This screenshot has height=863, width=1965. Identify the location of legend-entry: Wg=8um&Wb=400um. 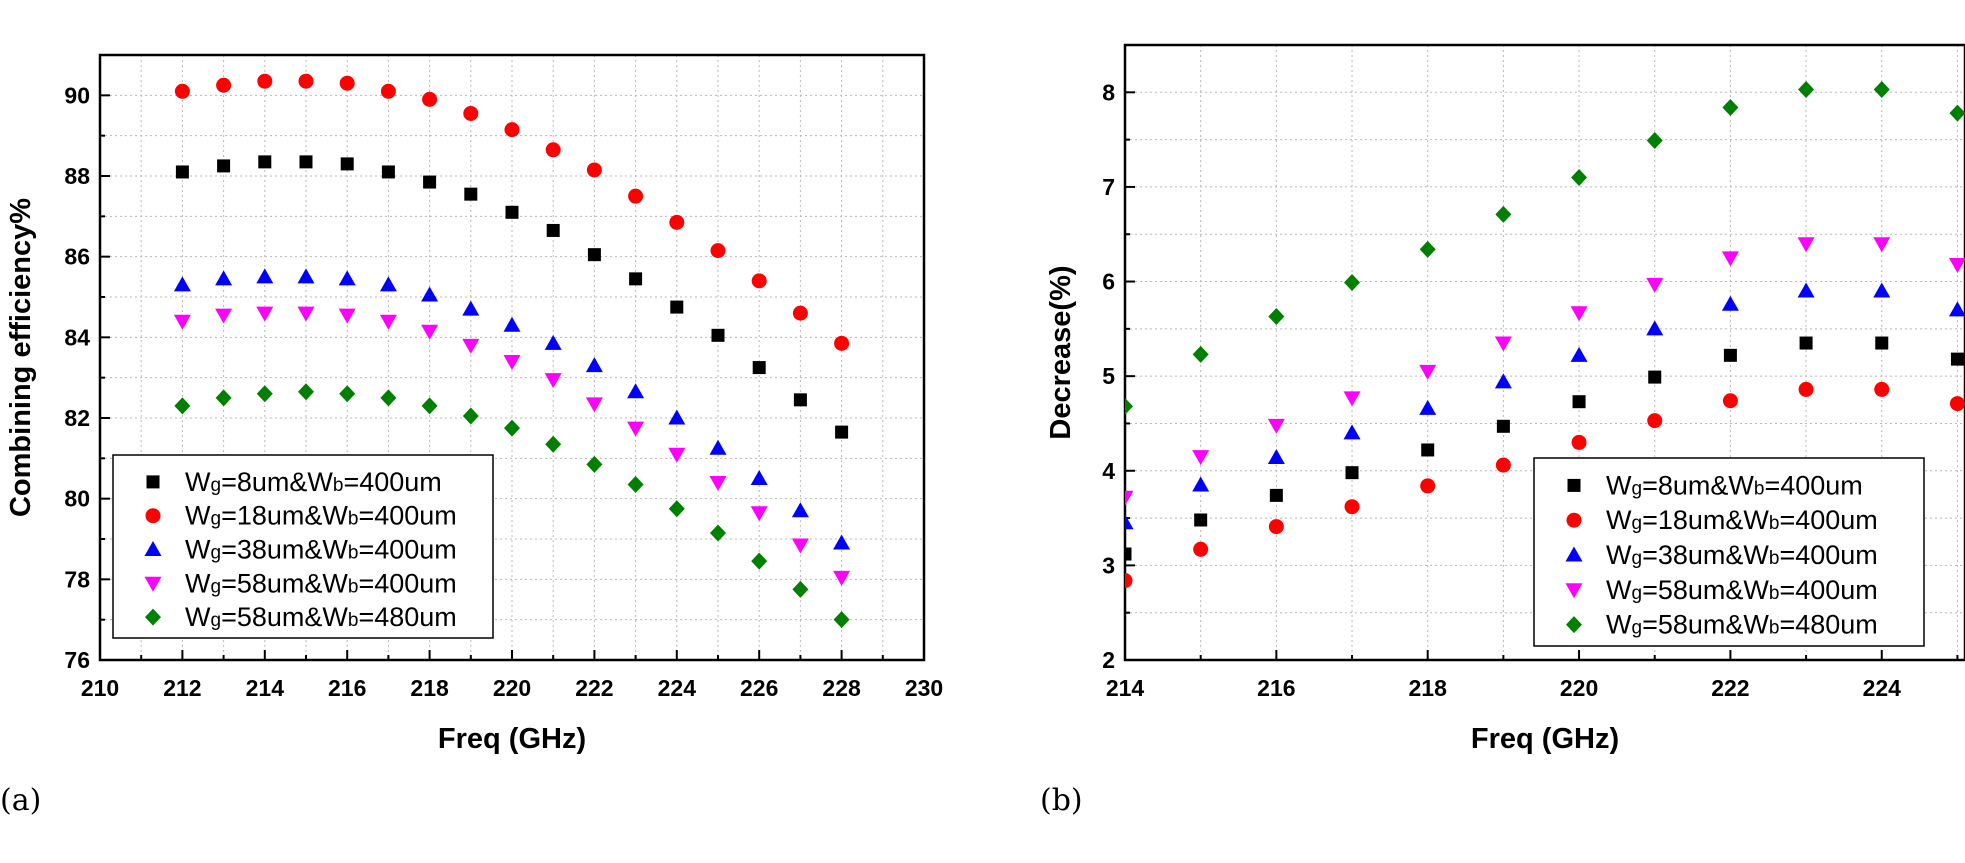
(1734, 485).